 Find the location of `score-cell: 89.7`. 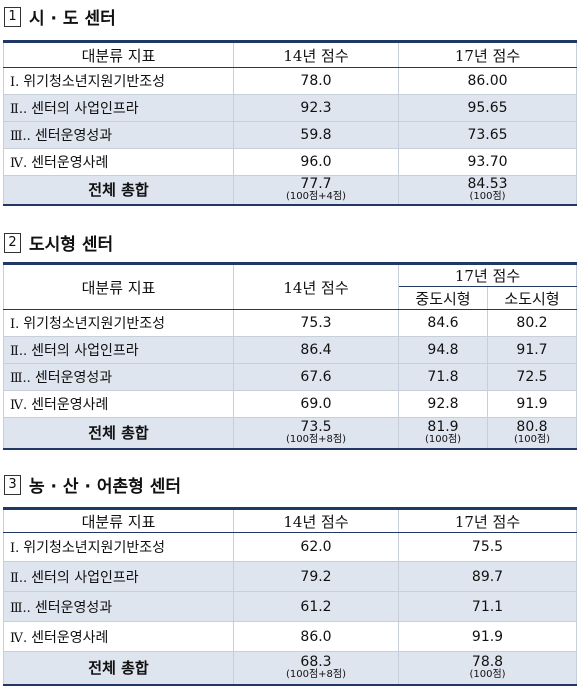

score-cell: 89.7 is located at coordinates (487, 576).